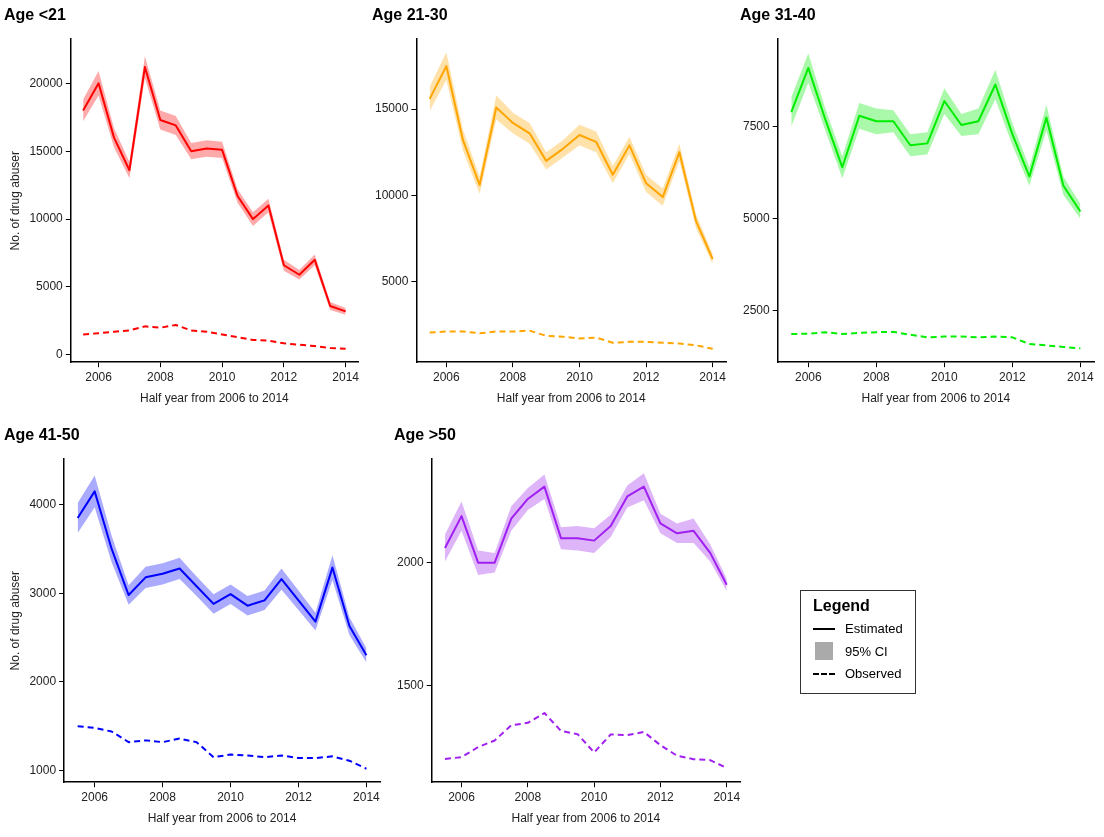 This screenshot has height=837, width=1104. What do you see at coordinates (35, 15) in the screenshot?
I see `chart-title: Age <21` at bounding box center [35, 15].